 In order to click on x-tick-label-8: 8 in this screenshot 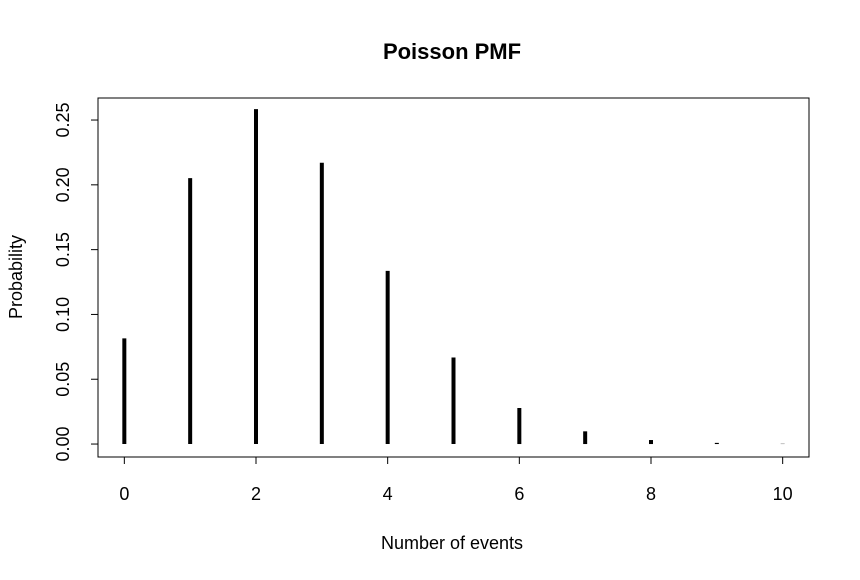, I will do `click(651, 494)`.